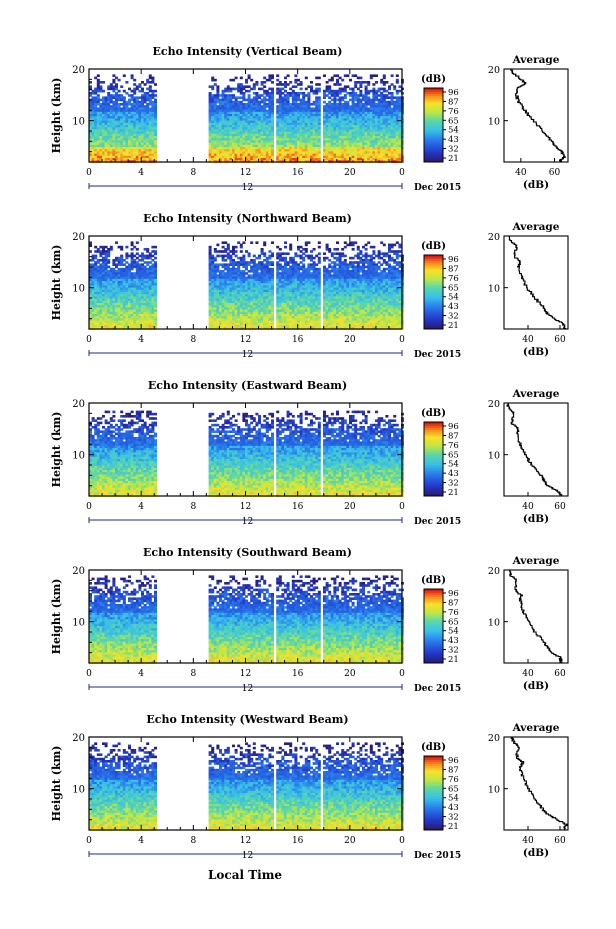 The width and height of the screenshot is (616, 929). What do you see at coordinates (536, 728) in the screenshot?
I see `profile-title: Average` at bounding box center [536, 728].